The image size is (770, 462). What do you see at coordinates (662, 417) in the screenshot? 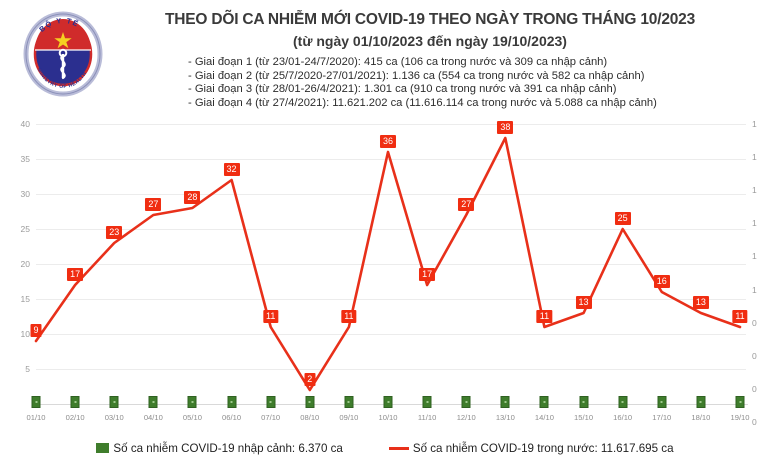
I see `x-axis-tick: 17/10` at bounding box center [662, 417].